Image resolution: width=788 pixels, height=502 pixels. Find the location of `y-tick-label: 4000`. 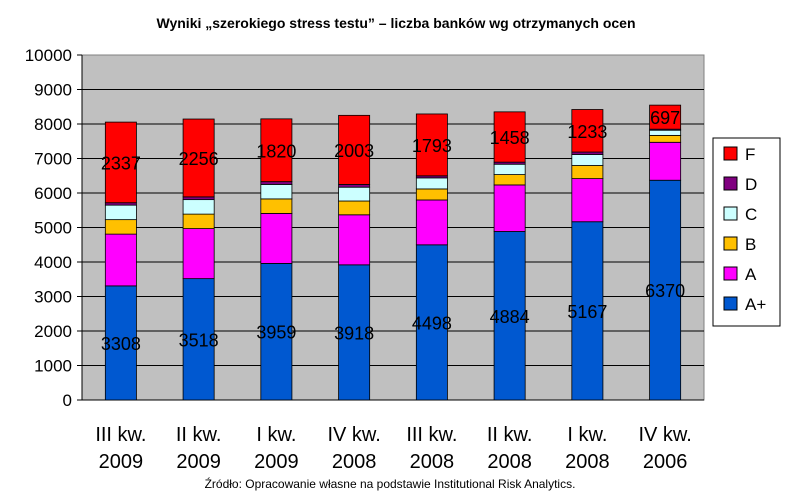

y-tick-label: 4000 is located at coordinates (53, 262).